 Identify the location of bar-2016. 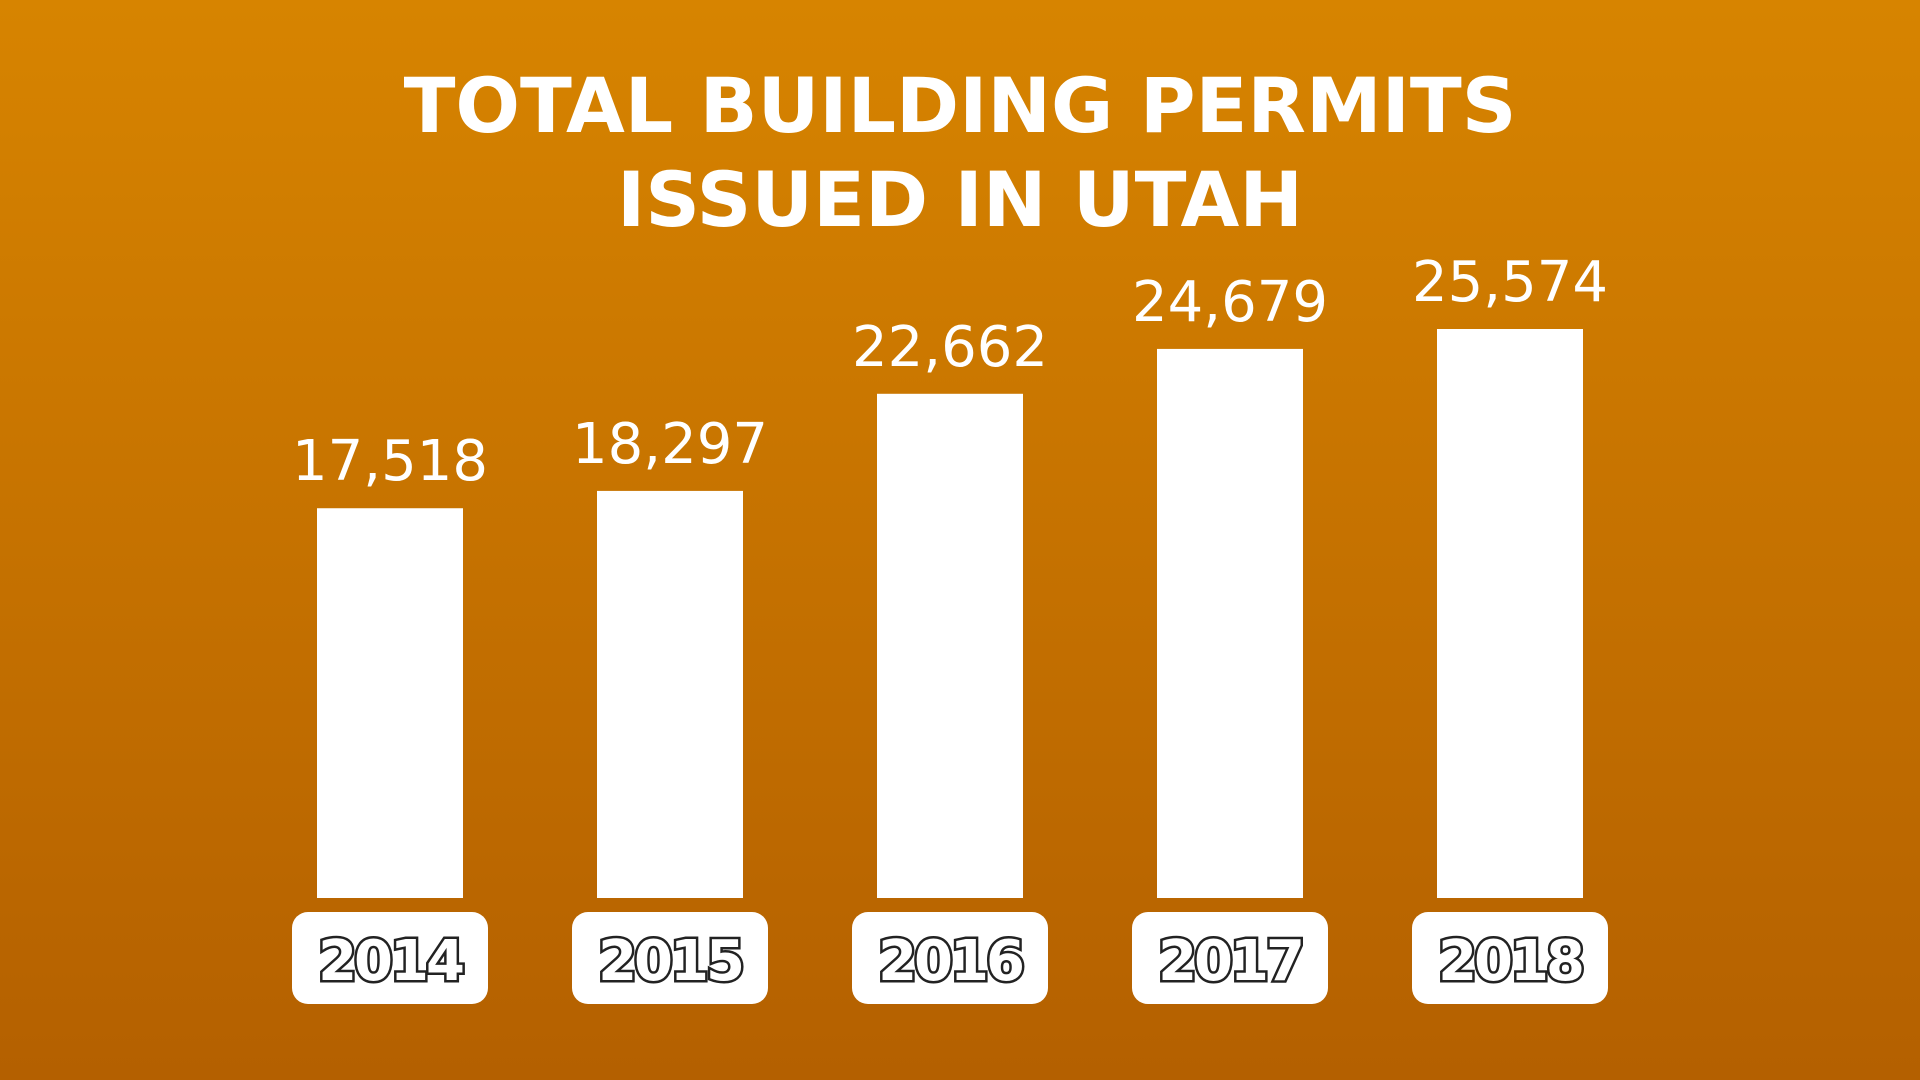
(950, 645).